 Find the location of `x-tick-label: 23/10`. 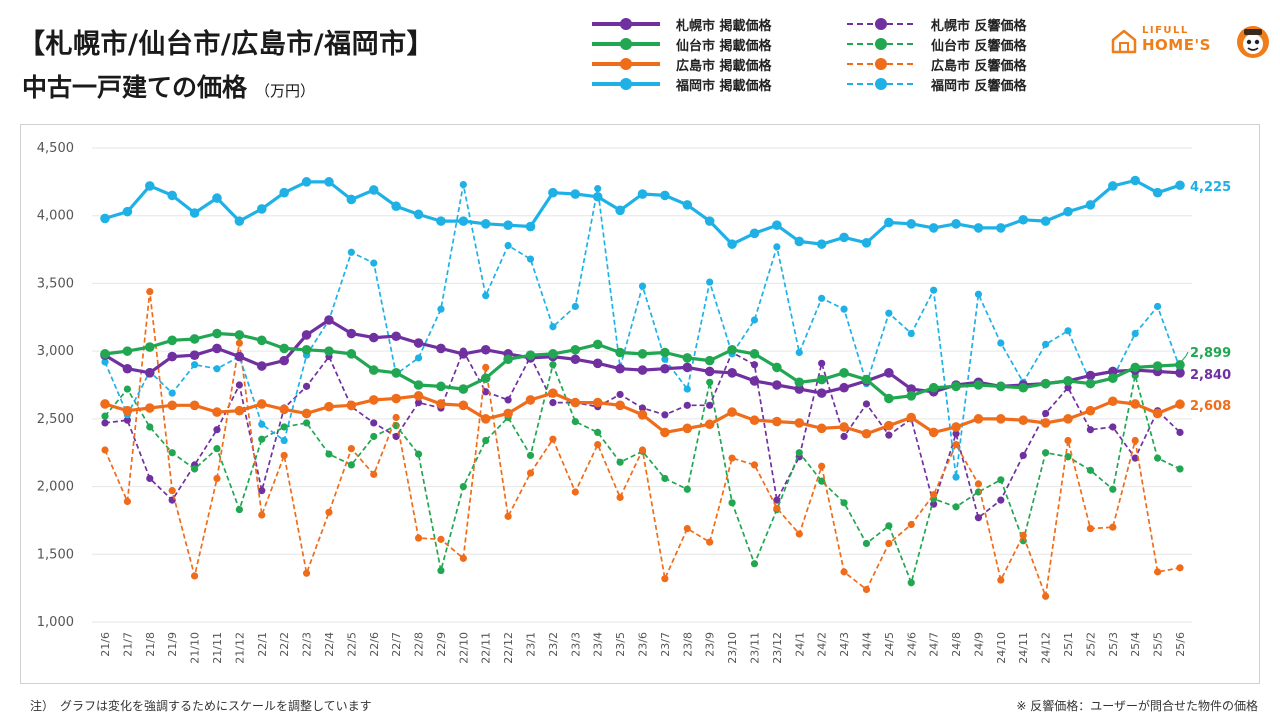

x-tick-label: 23/10 is located at coordinates (732, 648).